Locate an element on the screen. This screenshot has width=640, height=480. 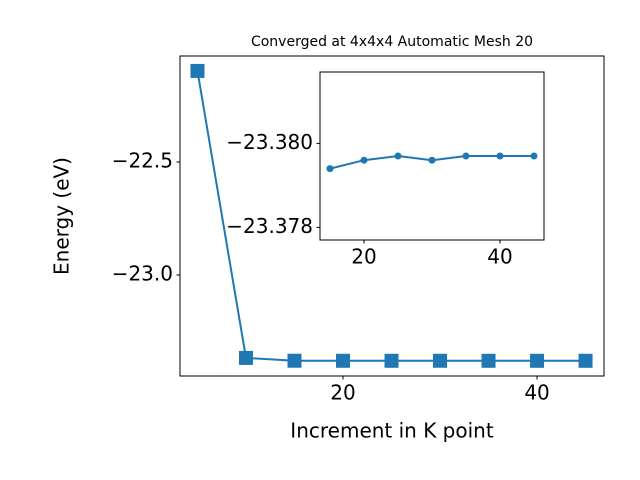
x-tick-label: 20 is located at coordinates (342, 393).